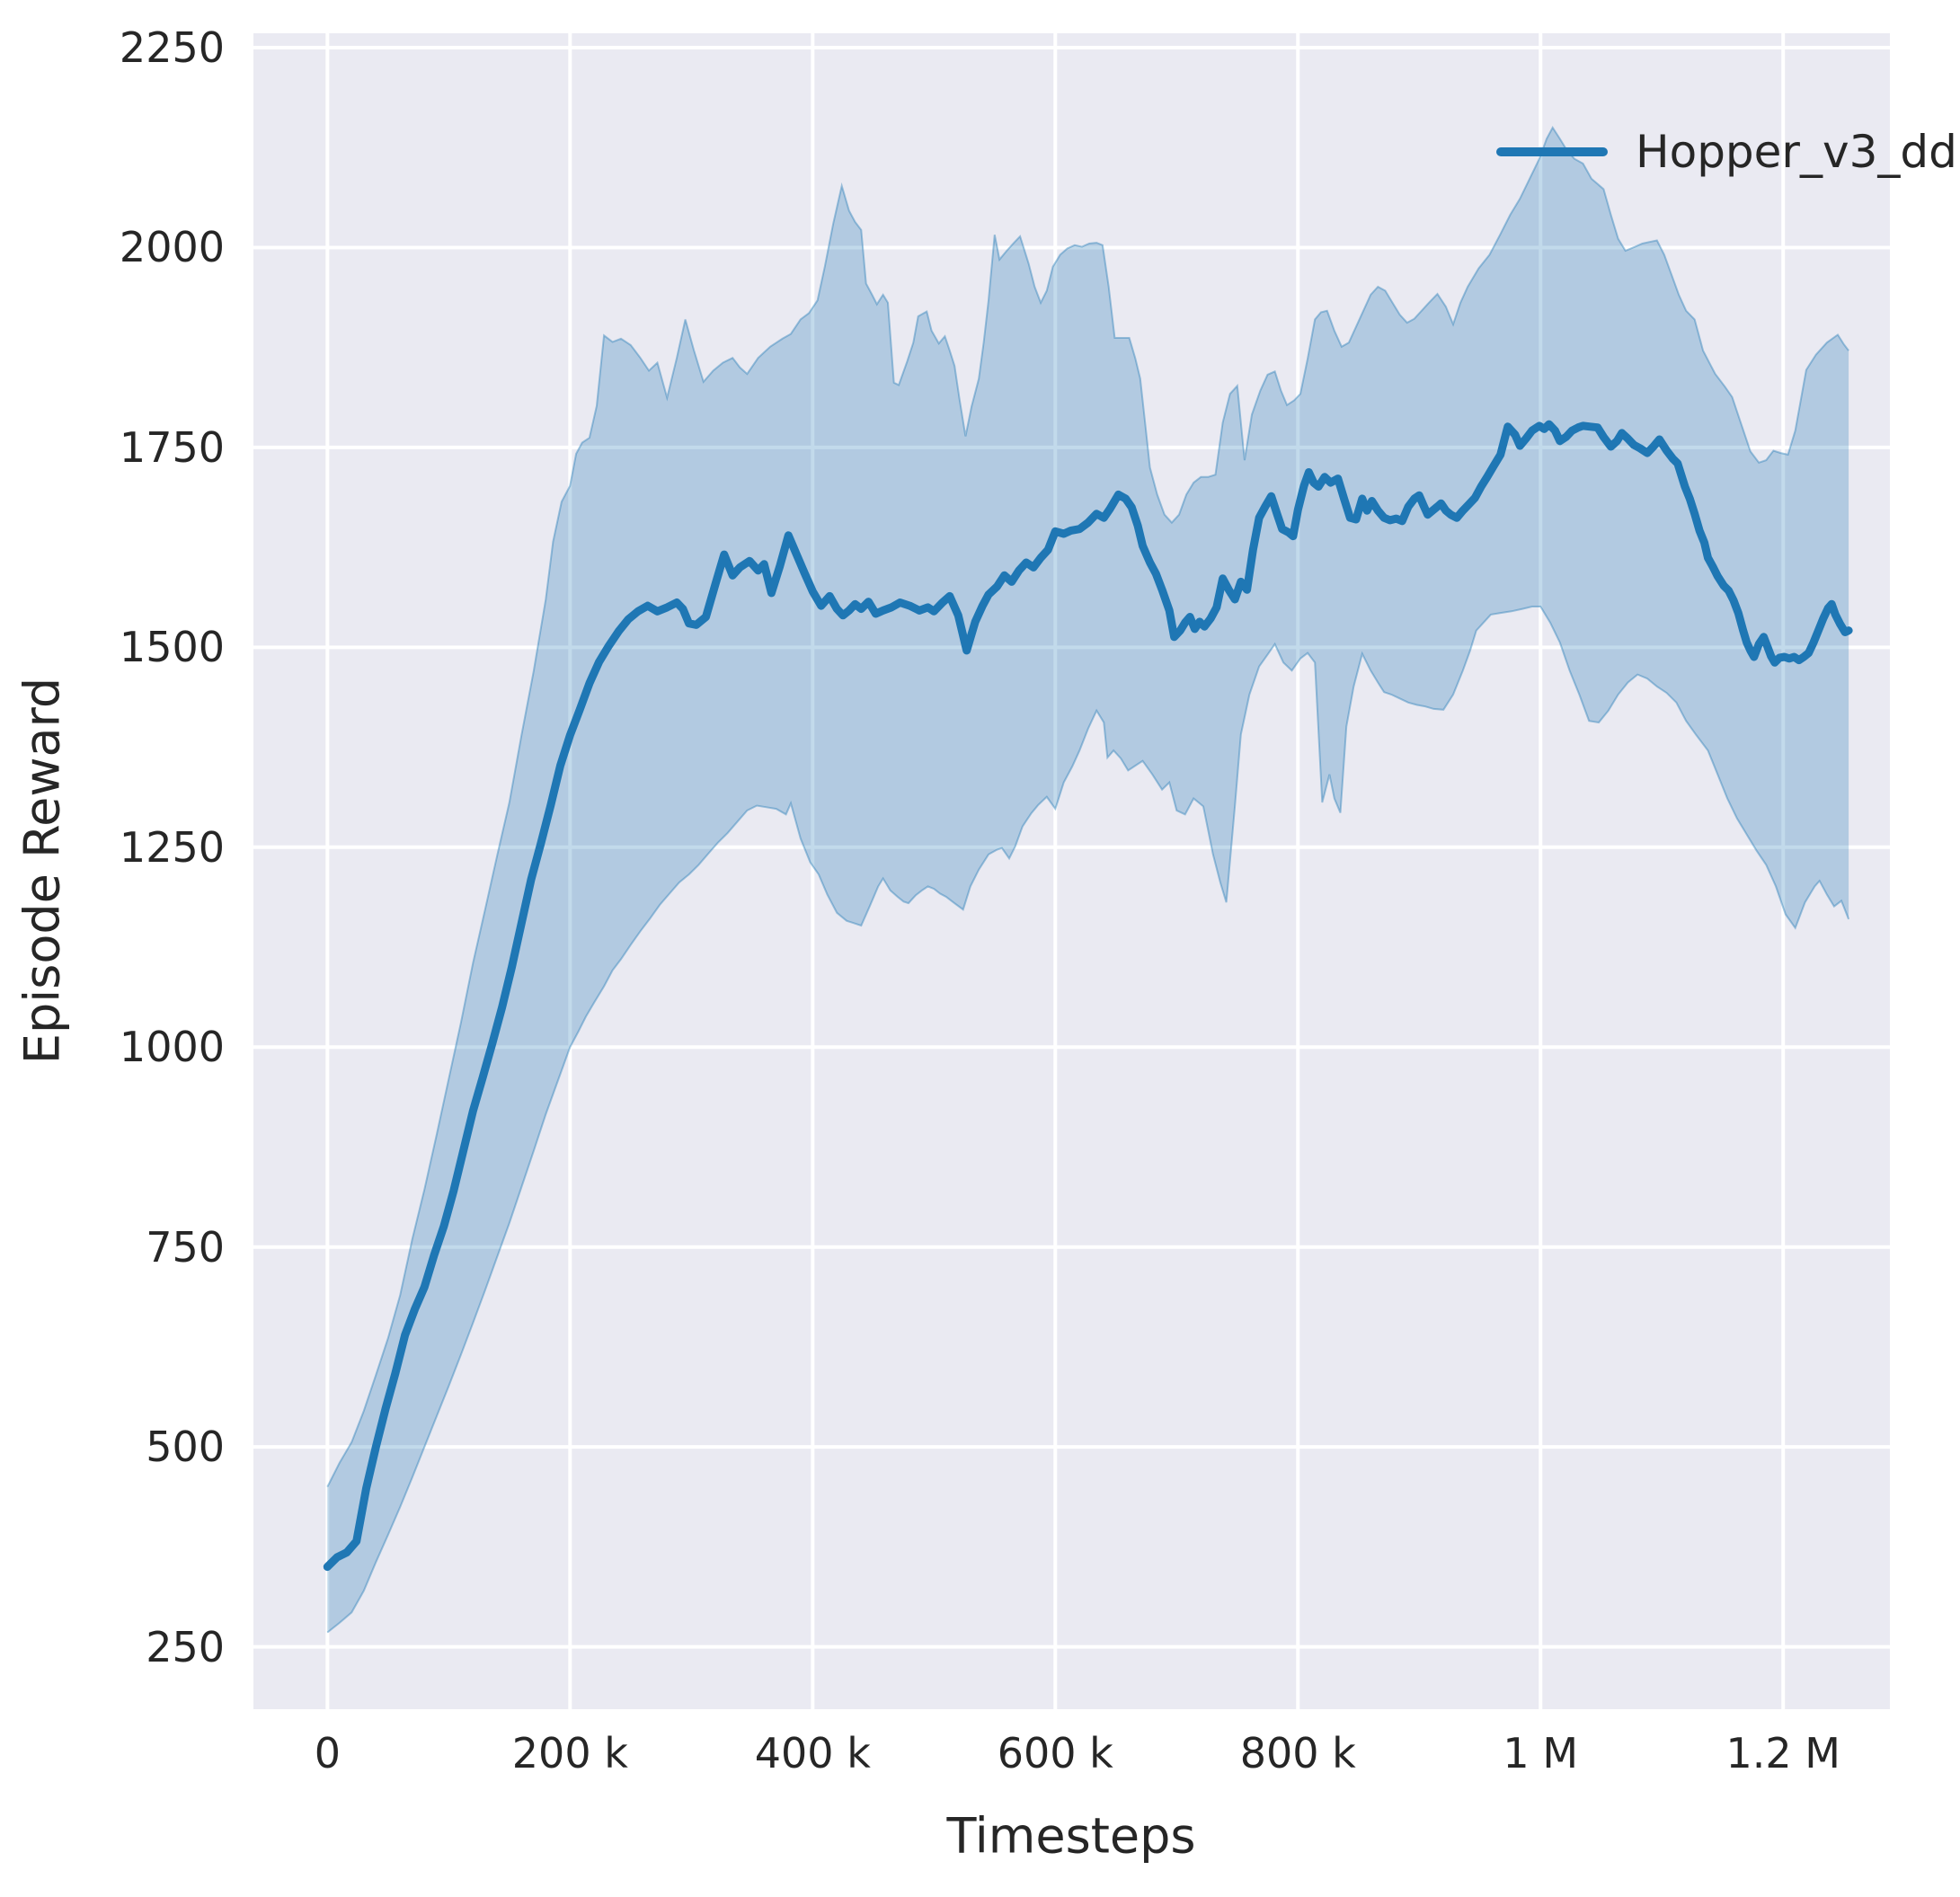 The height and width of the screenshot is (1897, 1960). What do you see at coordinates (570, 1753) in the screenshot?
I see `x-tick-label: 200 k` at bounding box center [570, 1753].